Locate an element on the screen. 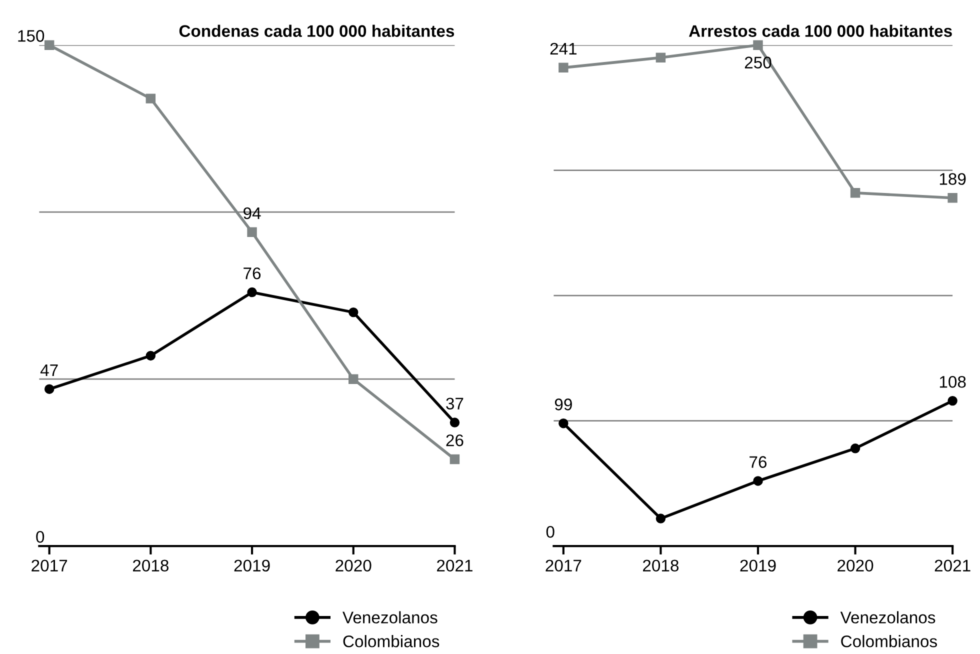 Image resolution: width=980 pixels, height=654 pixels. data-label: 26 is located at coordinates (455, 440).